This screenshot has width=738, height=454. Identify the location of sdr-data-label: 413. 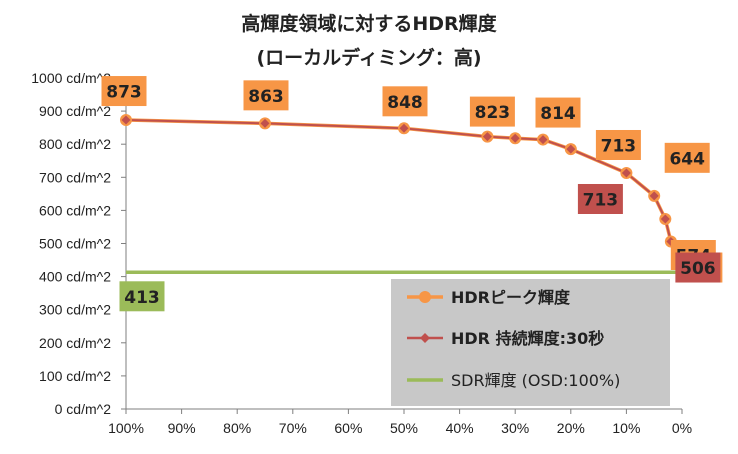
(142, 298).